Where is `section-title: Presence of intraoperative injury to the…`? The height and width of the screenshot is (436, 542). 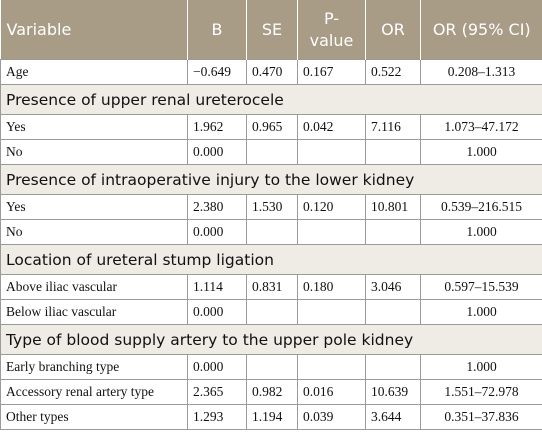 section-title: Presence of intraoperative injury to the… is located at coordinates (271, 179).